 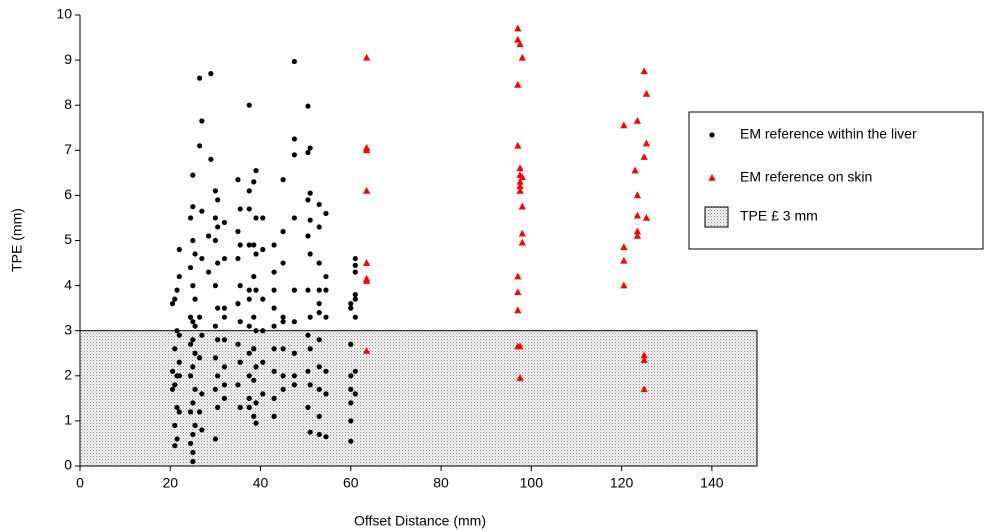 I want to click on x-tick-label: 40, so click(x=261, y=483).